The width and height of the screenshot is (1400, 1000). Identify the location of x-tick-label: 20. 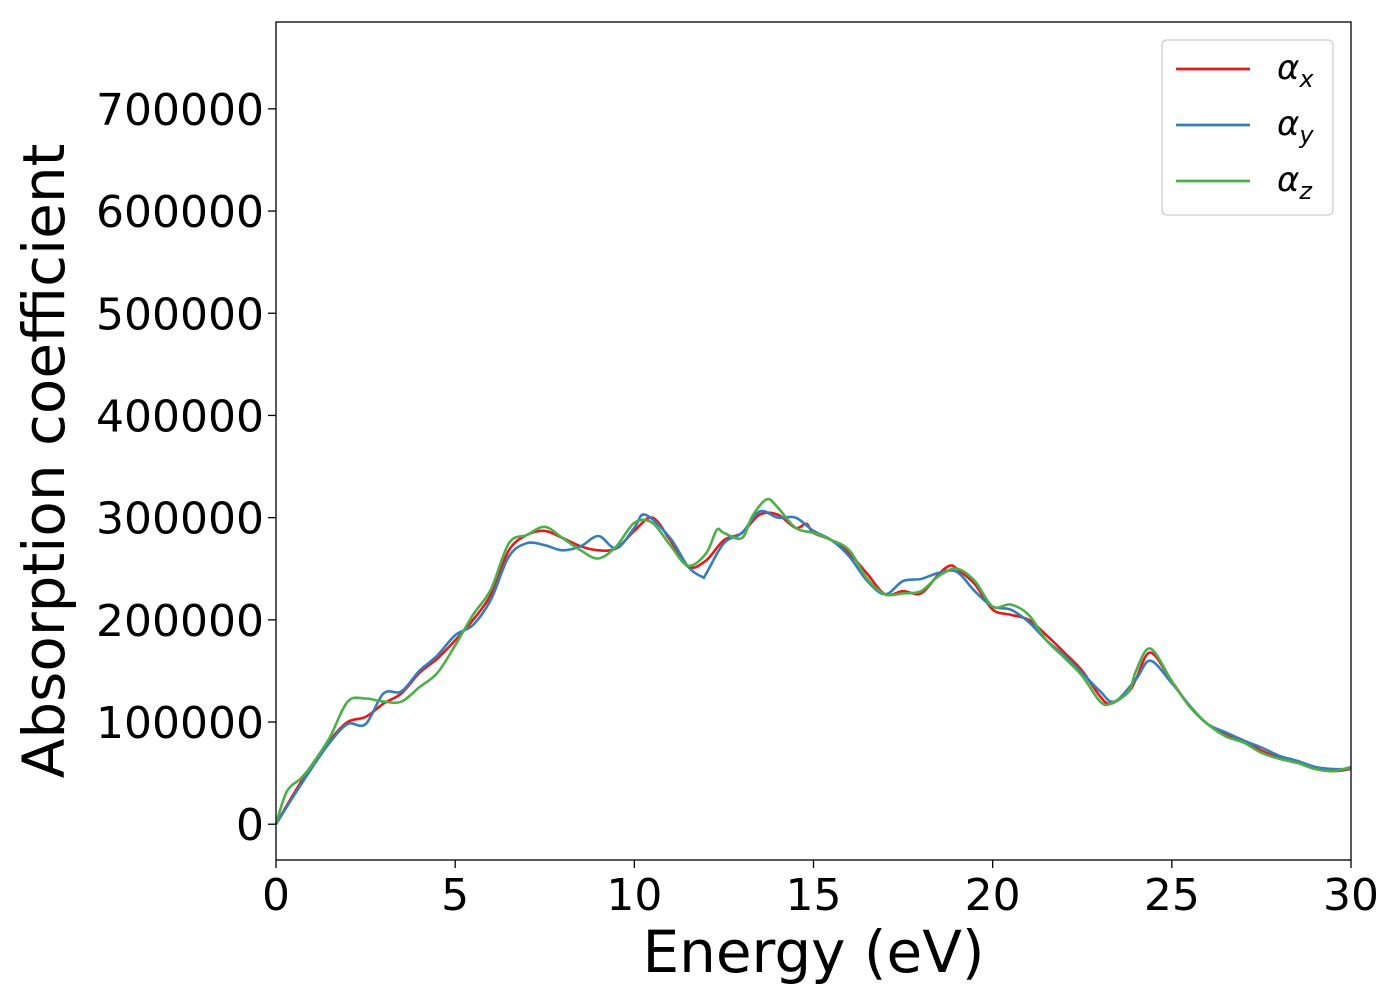
(993, 895).